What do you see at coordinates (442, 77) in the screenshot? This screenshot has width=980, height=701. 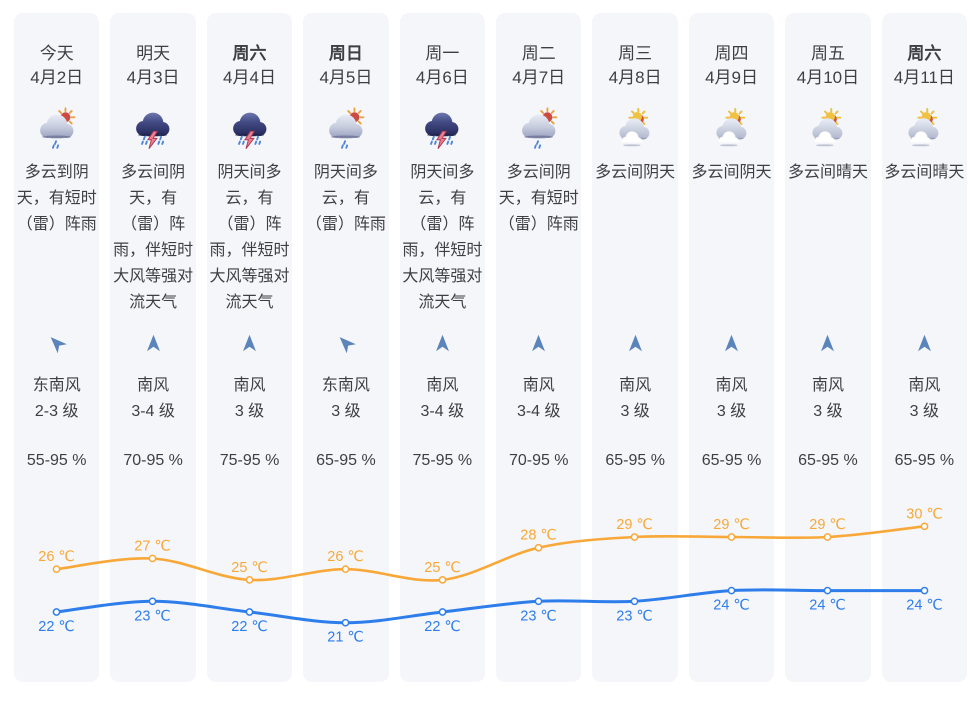 I see `date-label: 4月6日` at bounding box center [442, 77].